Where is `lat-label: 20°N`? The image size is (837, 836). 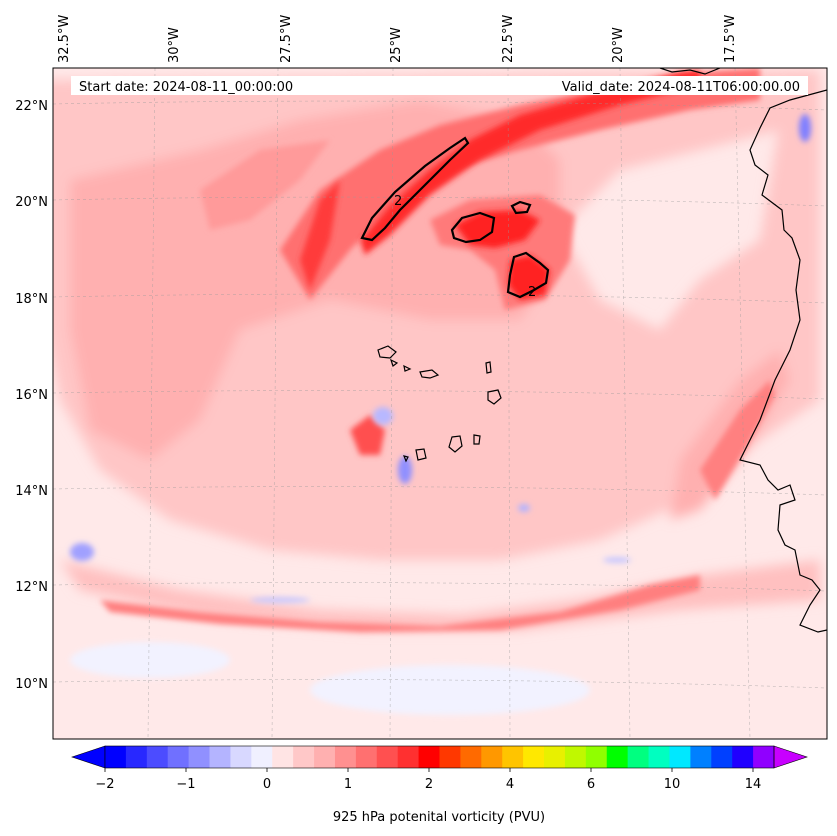 lat-label: 20°N is located at coordinates (31, 202).